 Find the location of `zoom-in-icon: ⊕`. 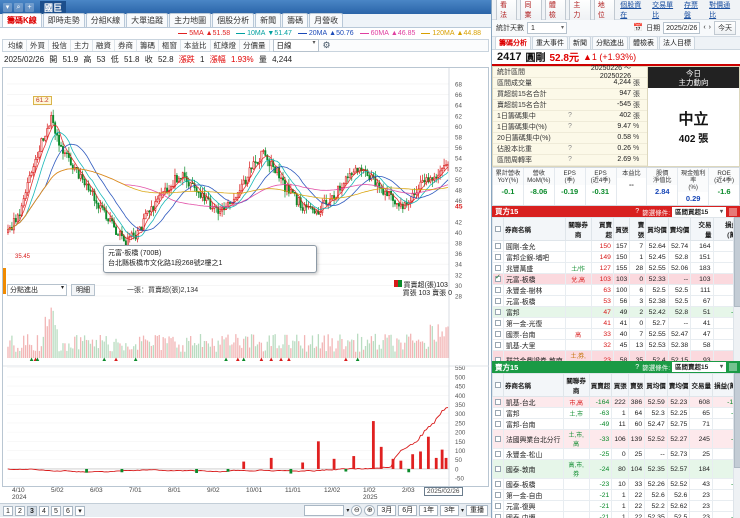

zoom-in-icon: ⊕ is located at coordinates (370, 510).